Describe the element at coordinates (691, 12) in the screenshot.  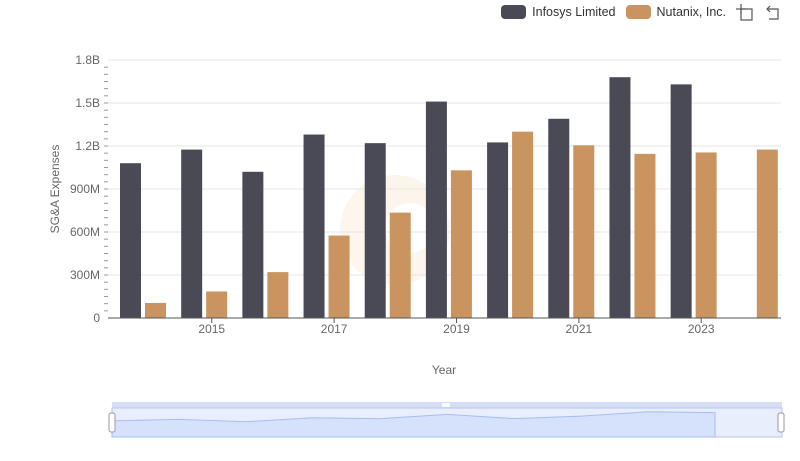
I see `legend-label-nutanix: Nutanix, Inc.` at that location.